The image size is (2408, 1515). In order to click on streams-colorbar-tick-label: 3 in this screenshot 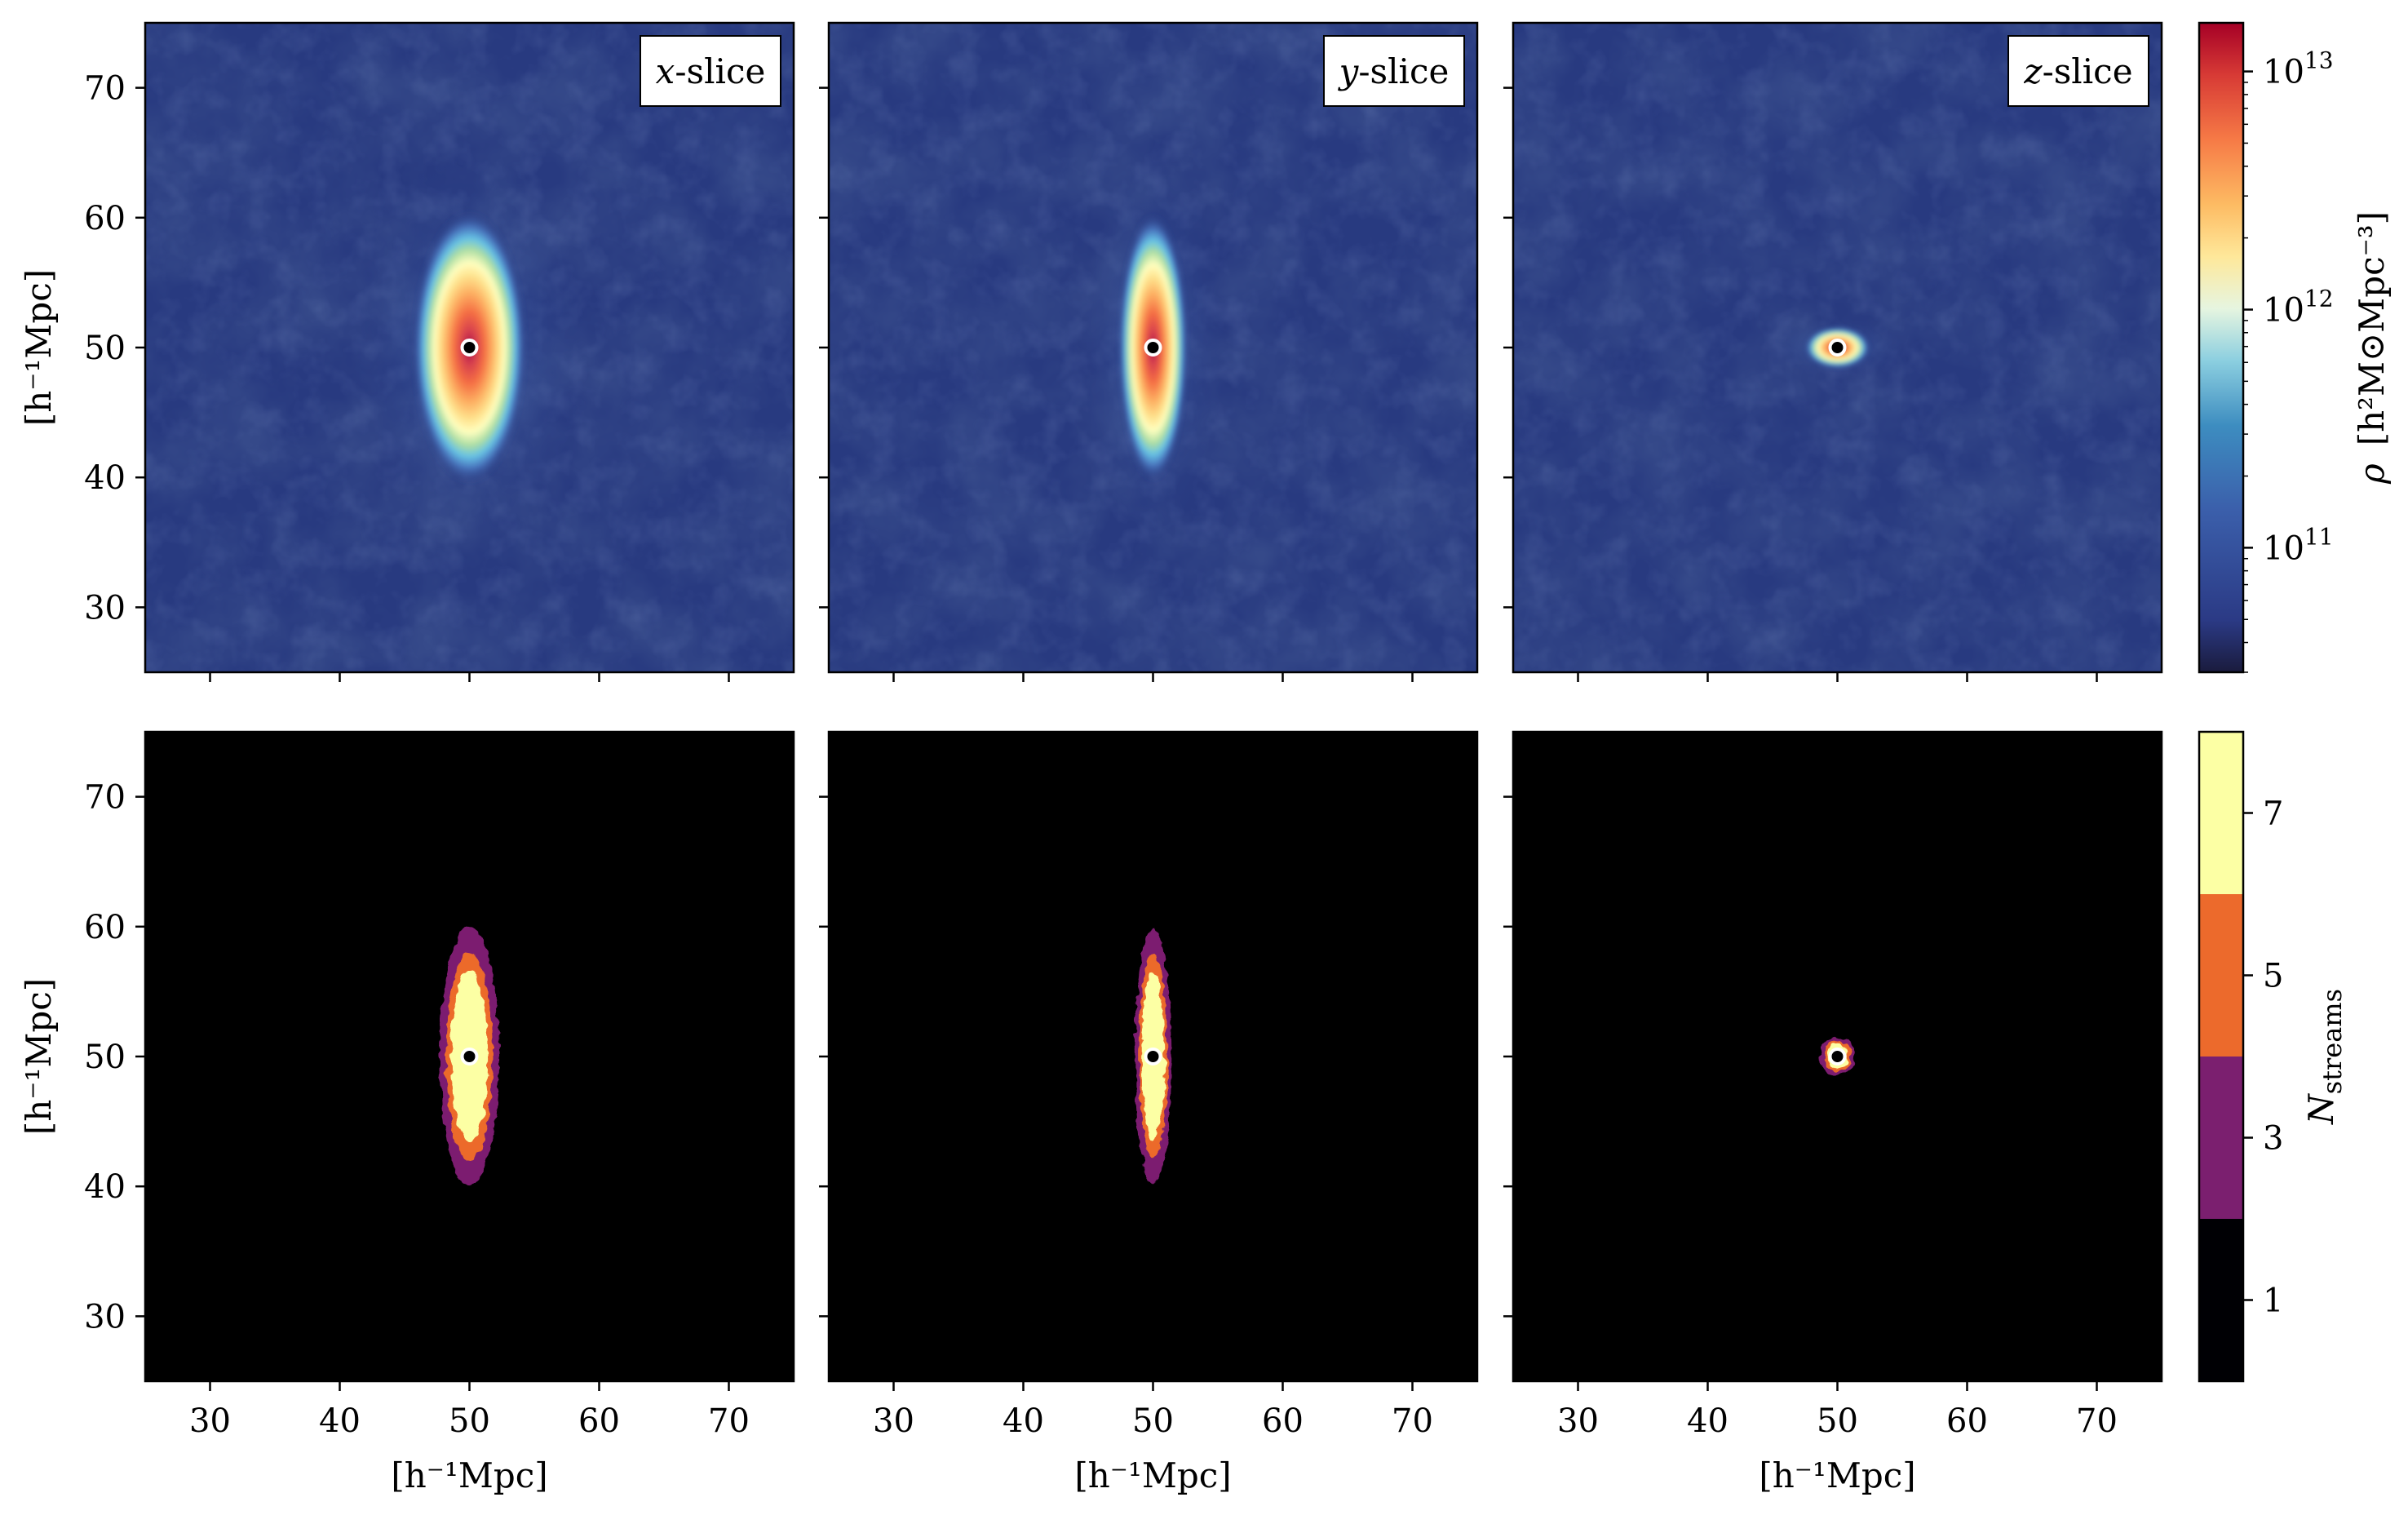, I will do `click(2273, 1139)`.